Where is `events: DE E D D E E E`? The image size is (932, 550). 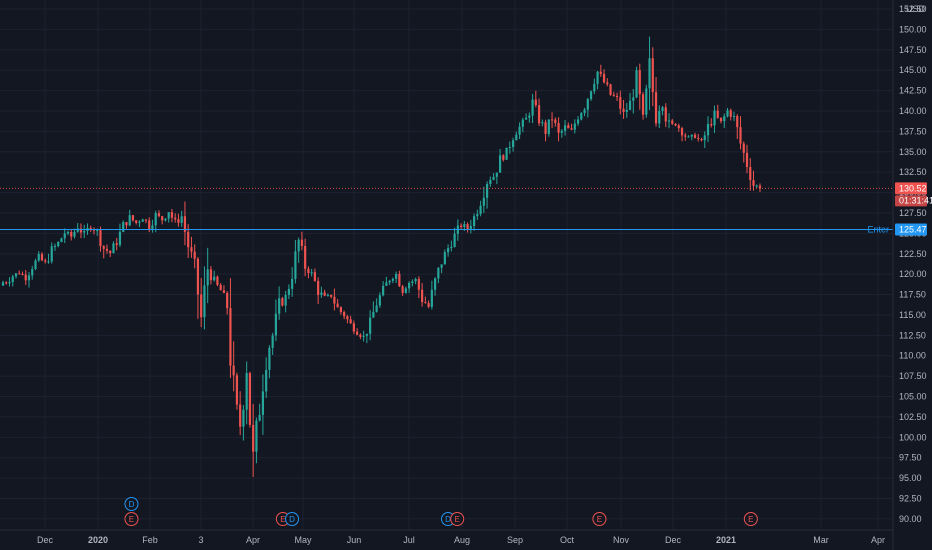
events: DE E D D E E E is located at coordinates (441, 511).